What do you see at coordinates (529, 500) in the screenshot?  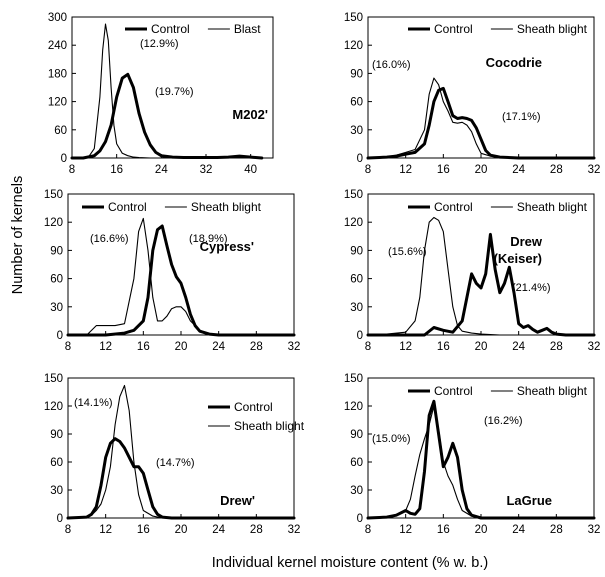 I see `variety-name: LaGrue` at bounding box center [529, 500].